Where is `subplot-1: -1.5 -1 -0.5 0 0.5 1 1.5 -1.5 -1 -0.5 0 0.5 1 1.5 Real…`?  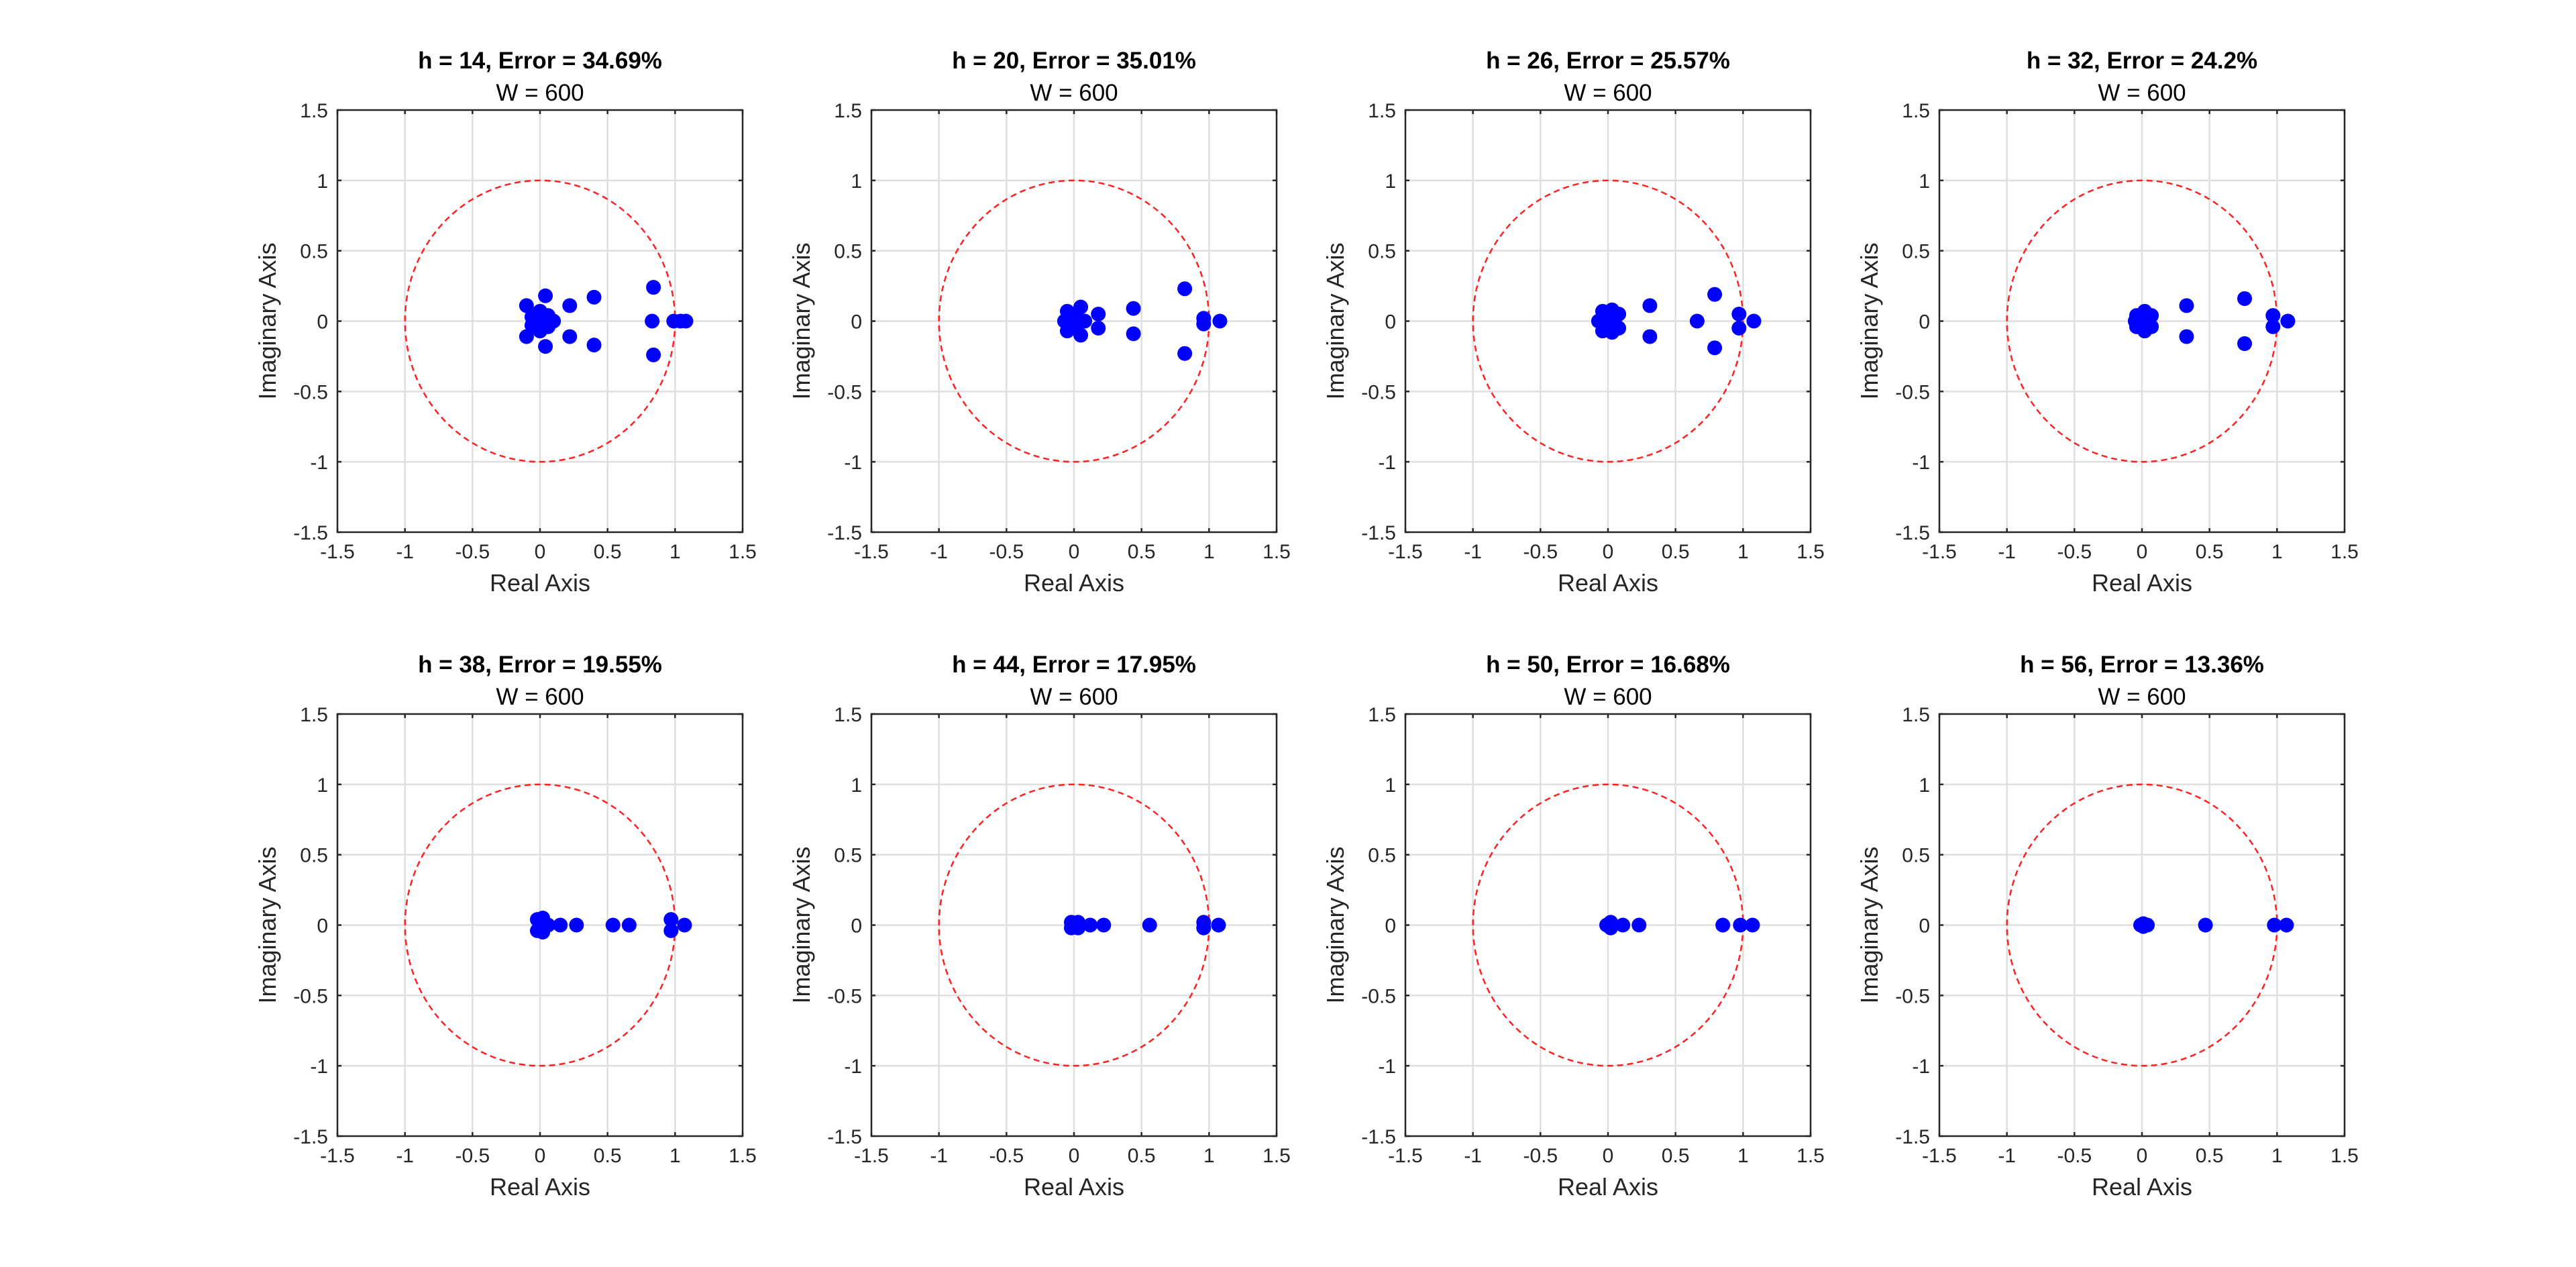 subplot-1: -1.5 -1 -0.5 0 0.5 1 1.5 -1.5 -1 -0.5 0 0.5 1 1.5 Real… is located at coordinates (505, 322).